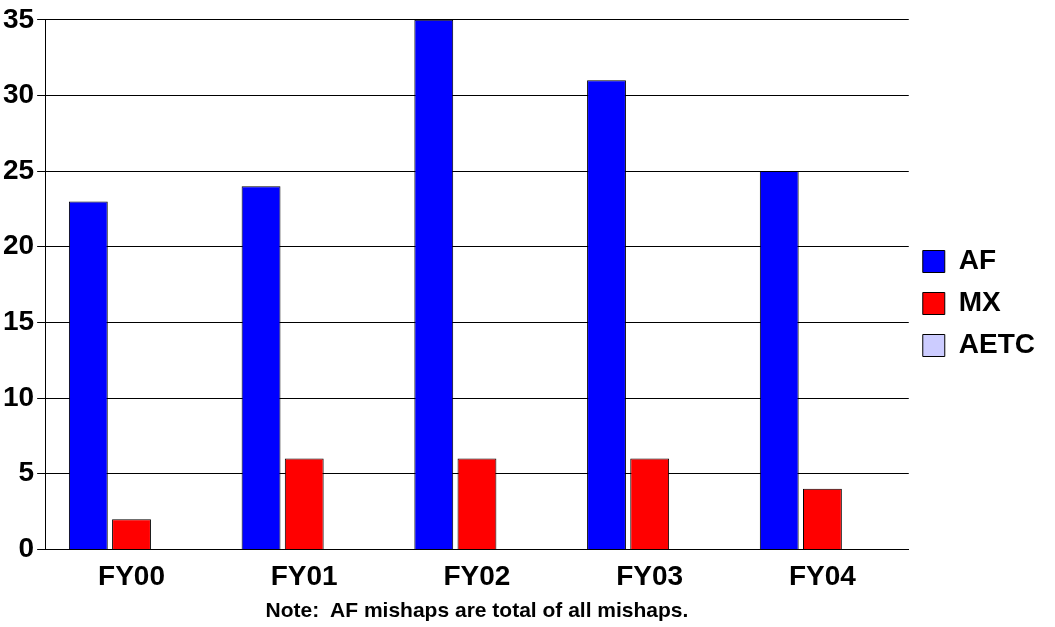 This screenshot has height=627, width=1055. What do you see at coordinates (18, 94) in the screenshot?
I see `y-tick-label: 30` at bounding box center [18, 94].